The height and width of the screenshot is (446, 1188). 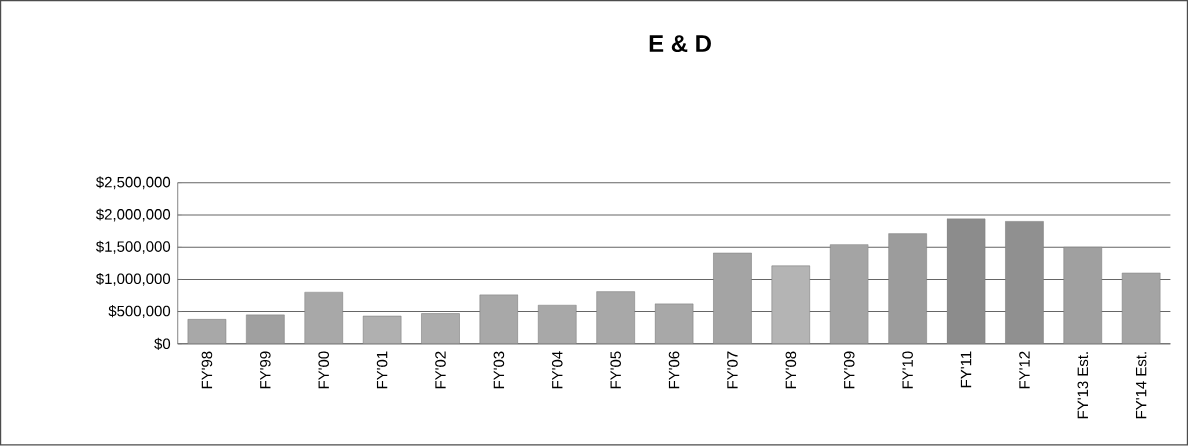 What do you see at coordinates (440, 370) in the screenshot?
I see `x-tick-label: FY'02` at bounding box center [440, 370].